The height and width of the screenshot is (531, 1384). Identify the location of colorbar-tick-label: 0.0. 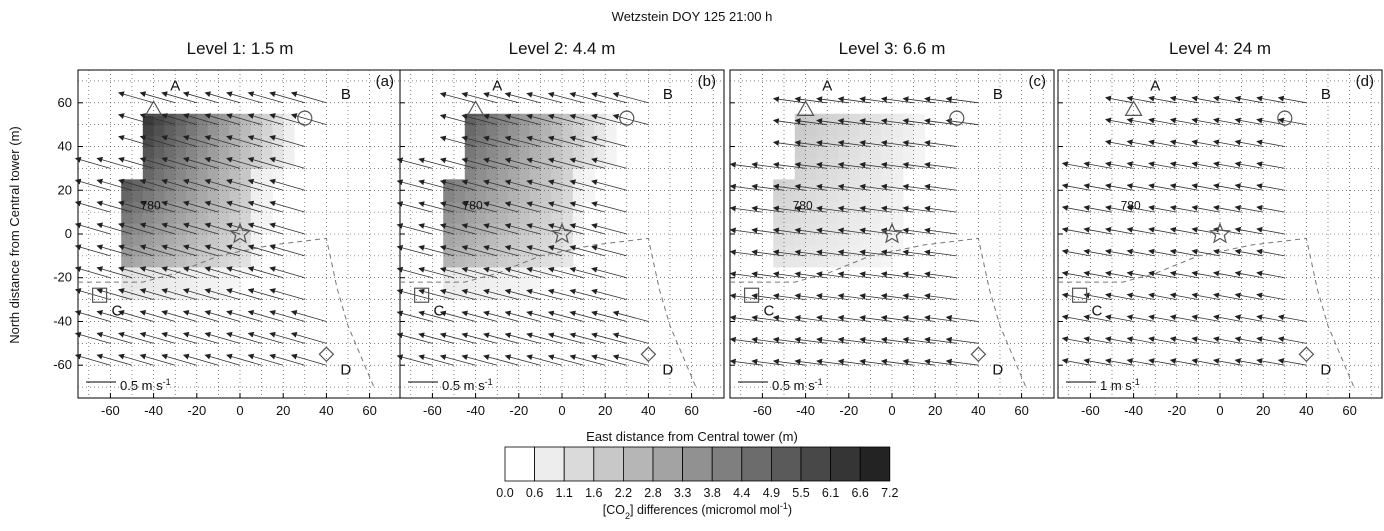
(504, 493).